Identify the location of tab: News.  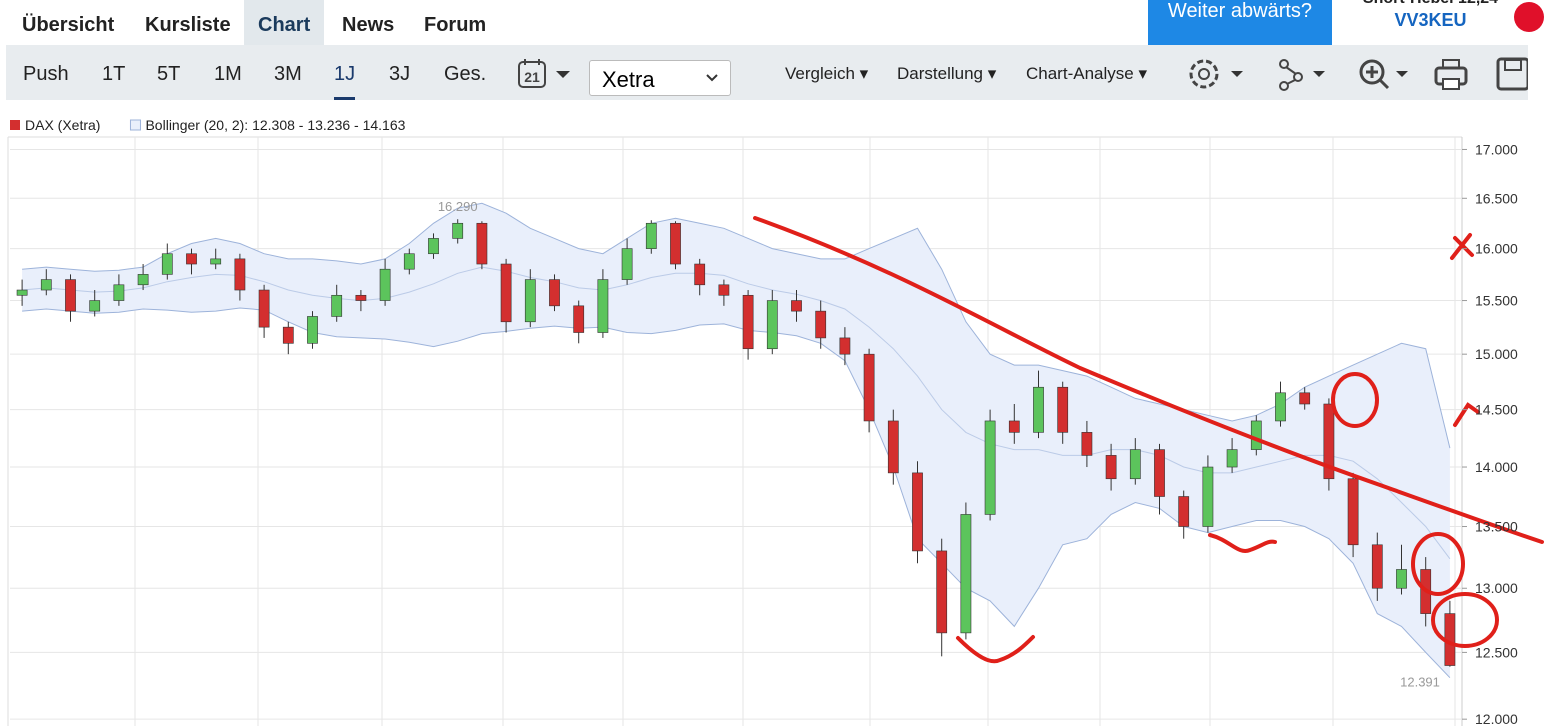
(368, 25).